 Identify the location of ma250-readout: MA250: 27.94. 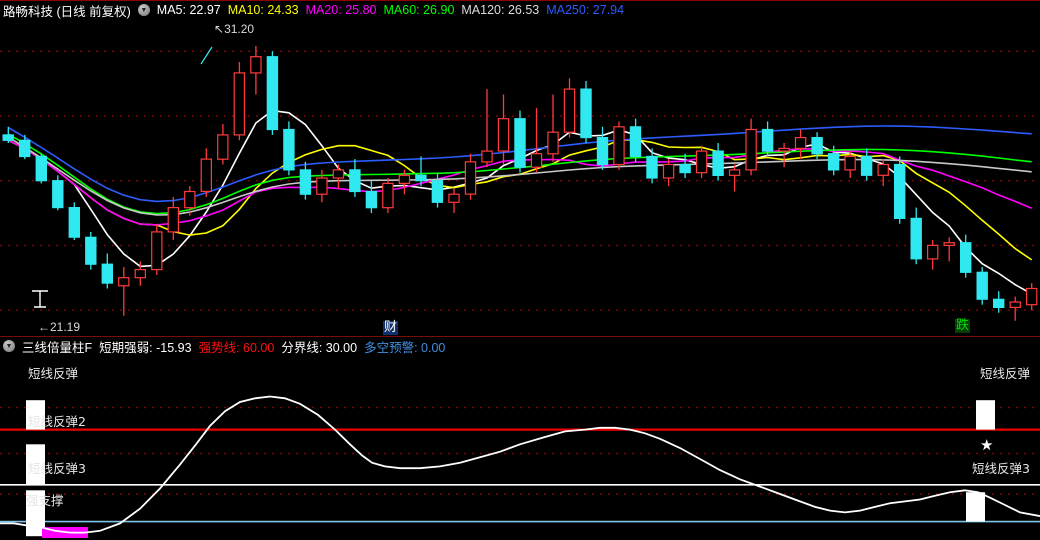
(585, 10).